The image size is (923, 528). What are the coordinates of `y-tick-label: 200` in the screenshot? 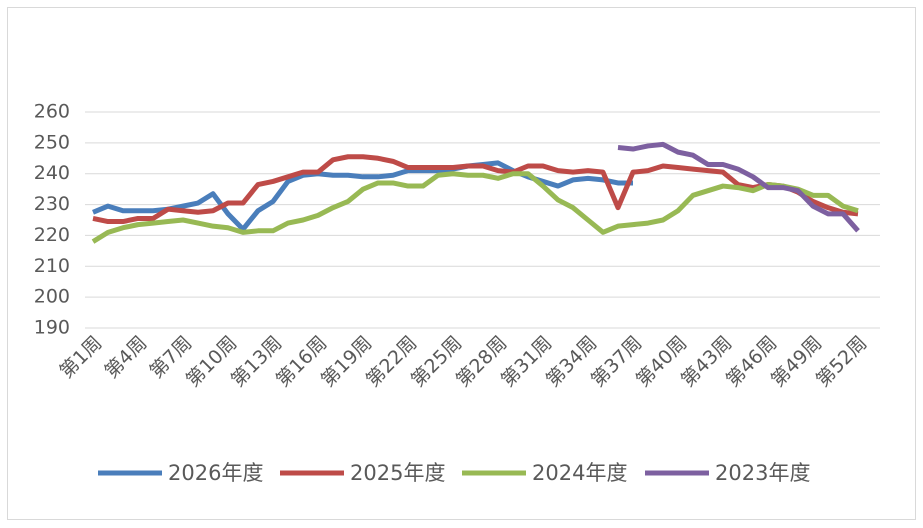 It's located at (52, 297).